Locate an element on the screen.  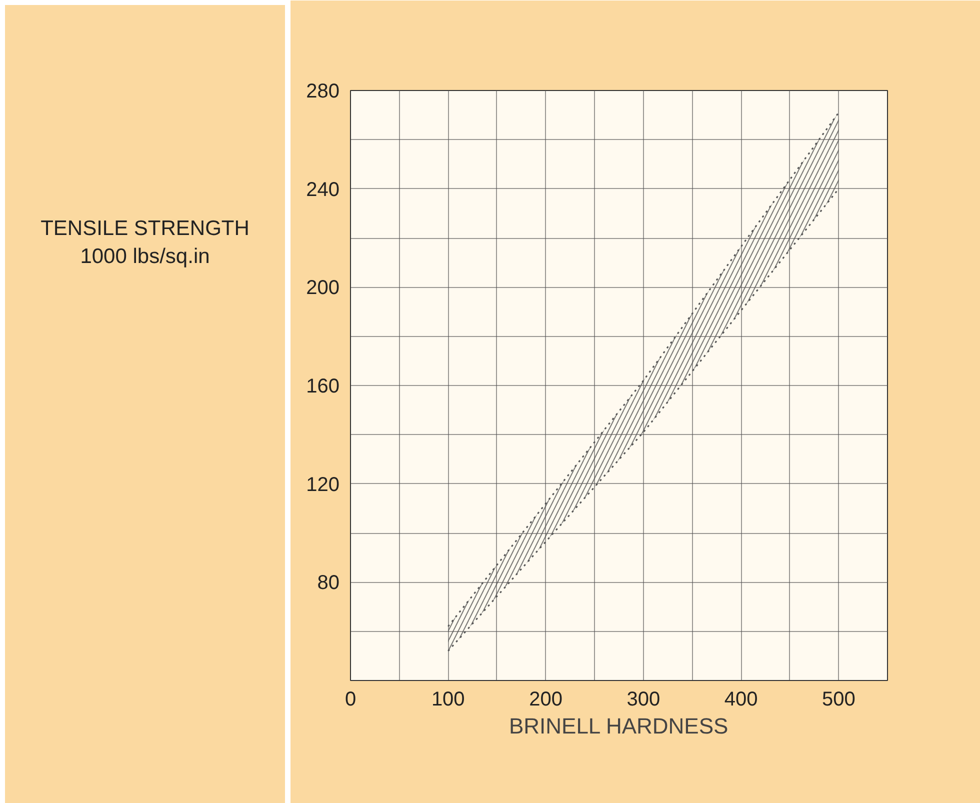
x-tick-label: 0 is located at coordinates (350, 699).